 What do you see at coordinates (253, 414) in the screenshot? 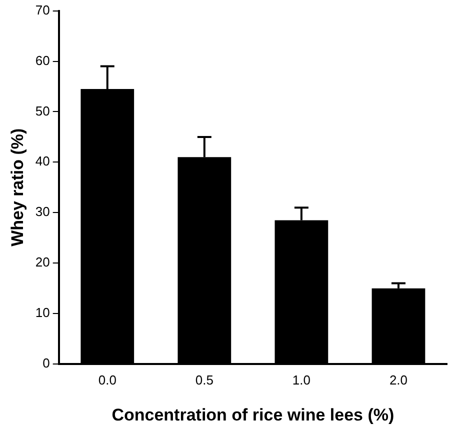
I see `x-axis-title: Concentration of rice wine lees (%)` at bounding box center [253, 414].